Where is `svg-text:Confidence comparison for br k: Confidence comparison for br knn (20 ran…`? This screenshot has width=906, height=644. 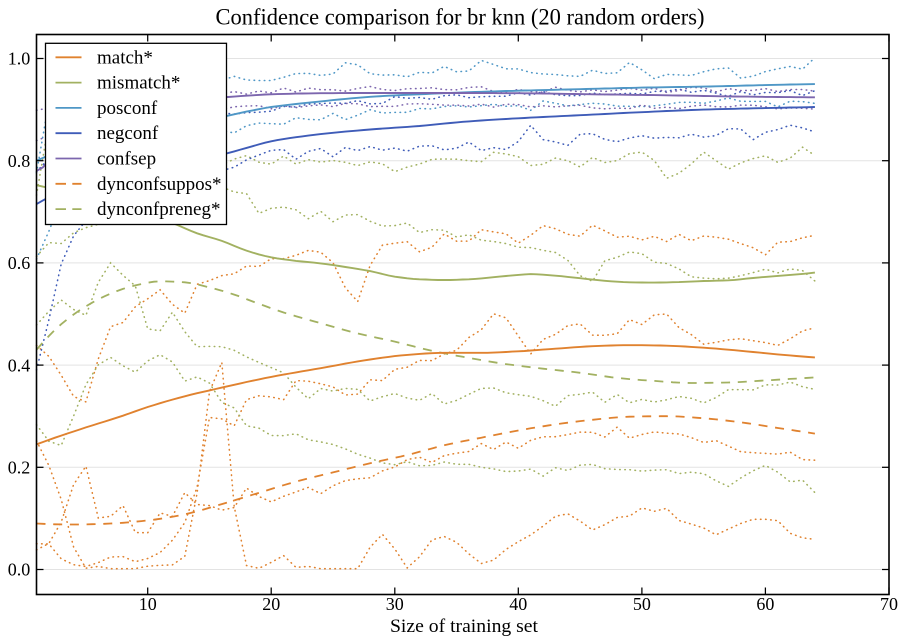
svg-text:Confidence comparison for br k: Confidence comparison for br knn (20 ran… is located at coordinates (460, 17).